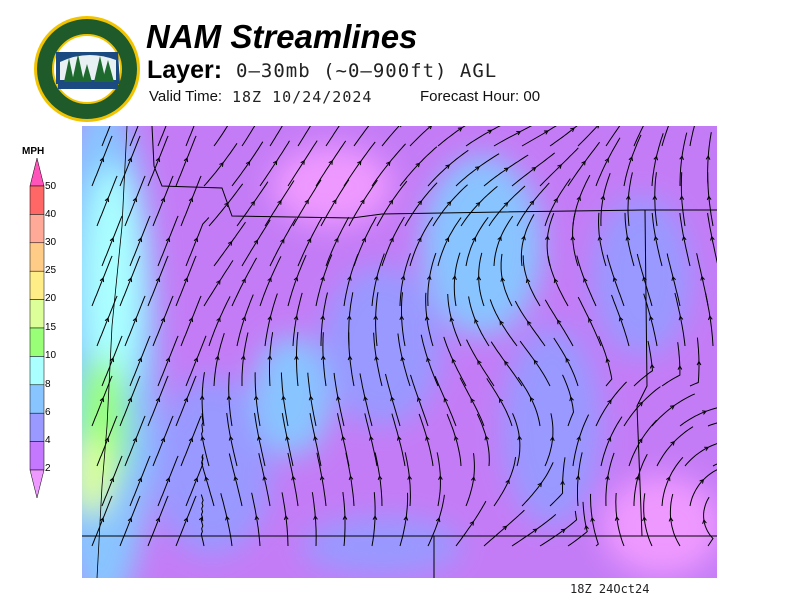 This screenshot has height=600, width=800. I want to click on tick-label: 50, so click(51, 186).